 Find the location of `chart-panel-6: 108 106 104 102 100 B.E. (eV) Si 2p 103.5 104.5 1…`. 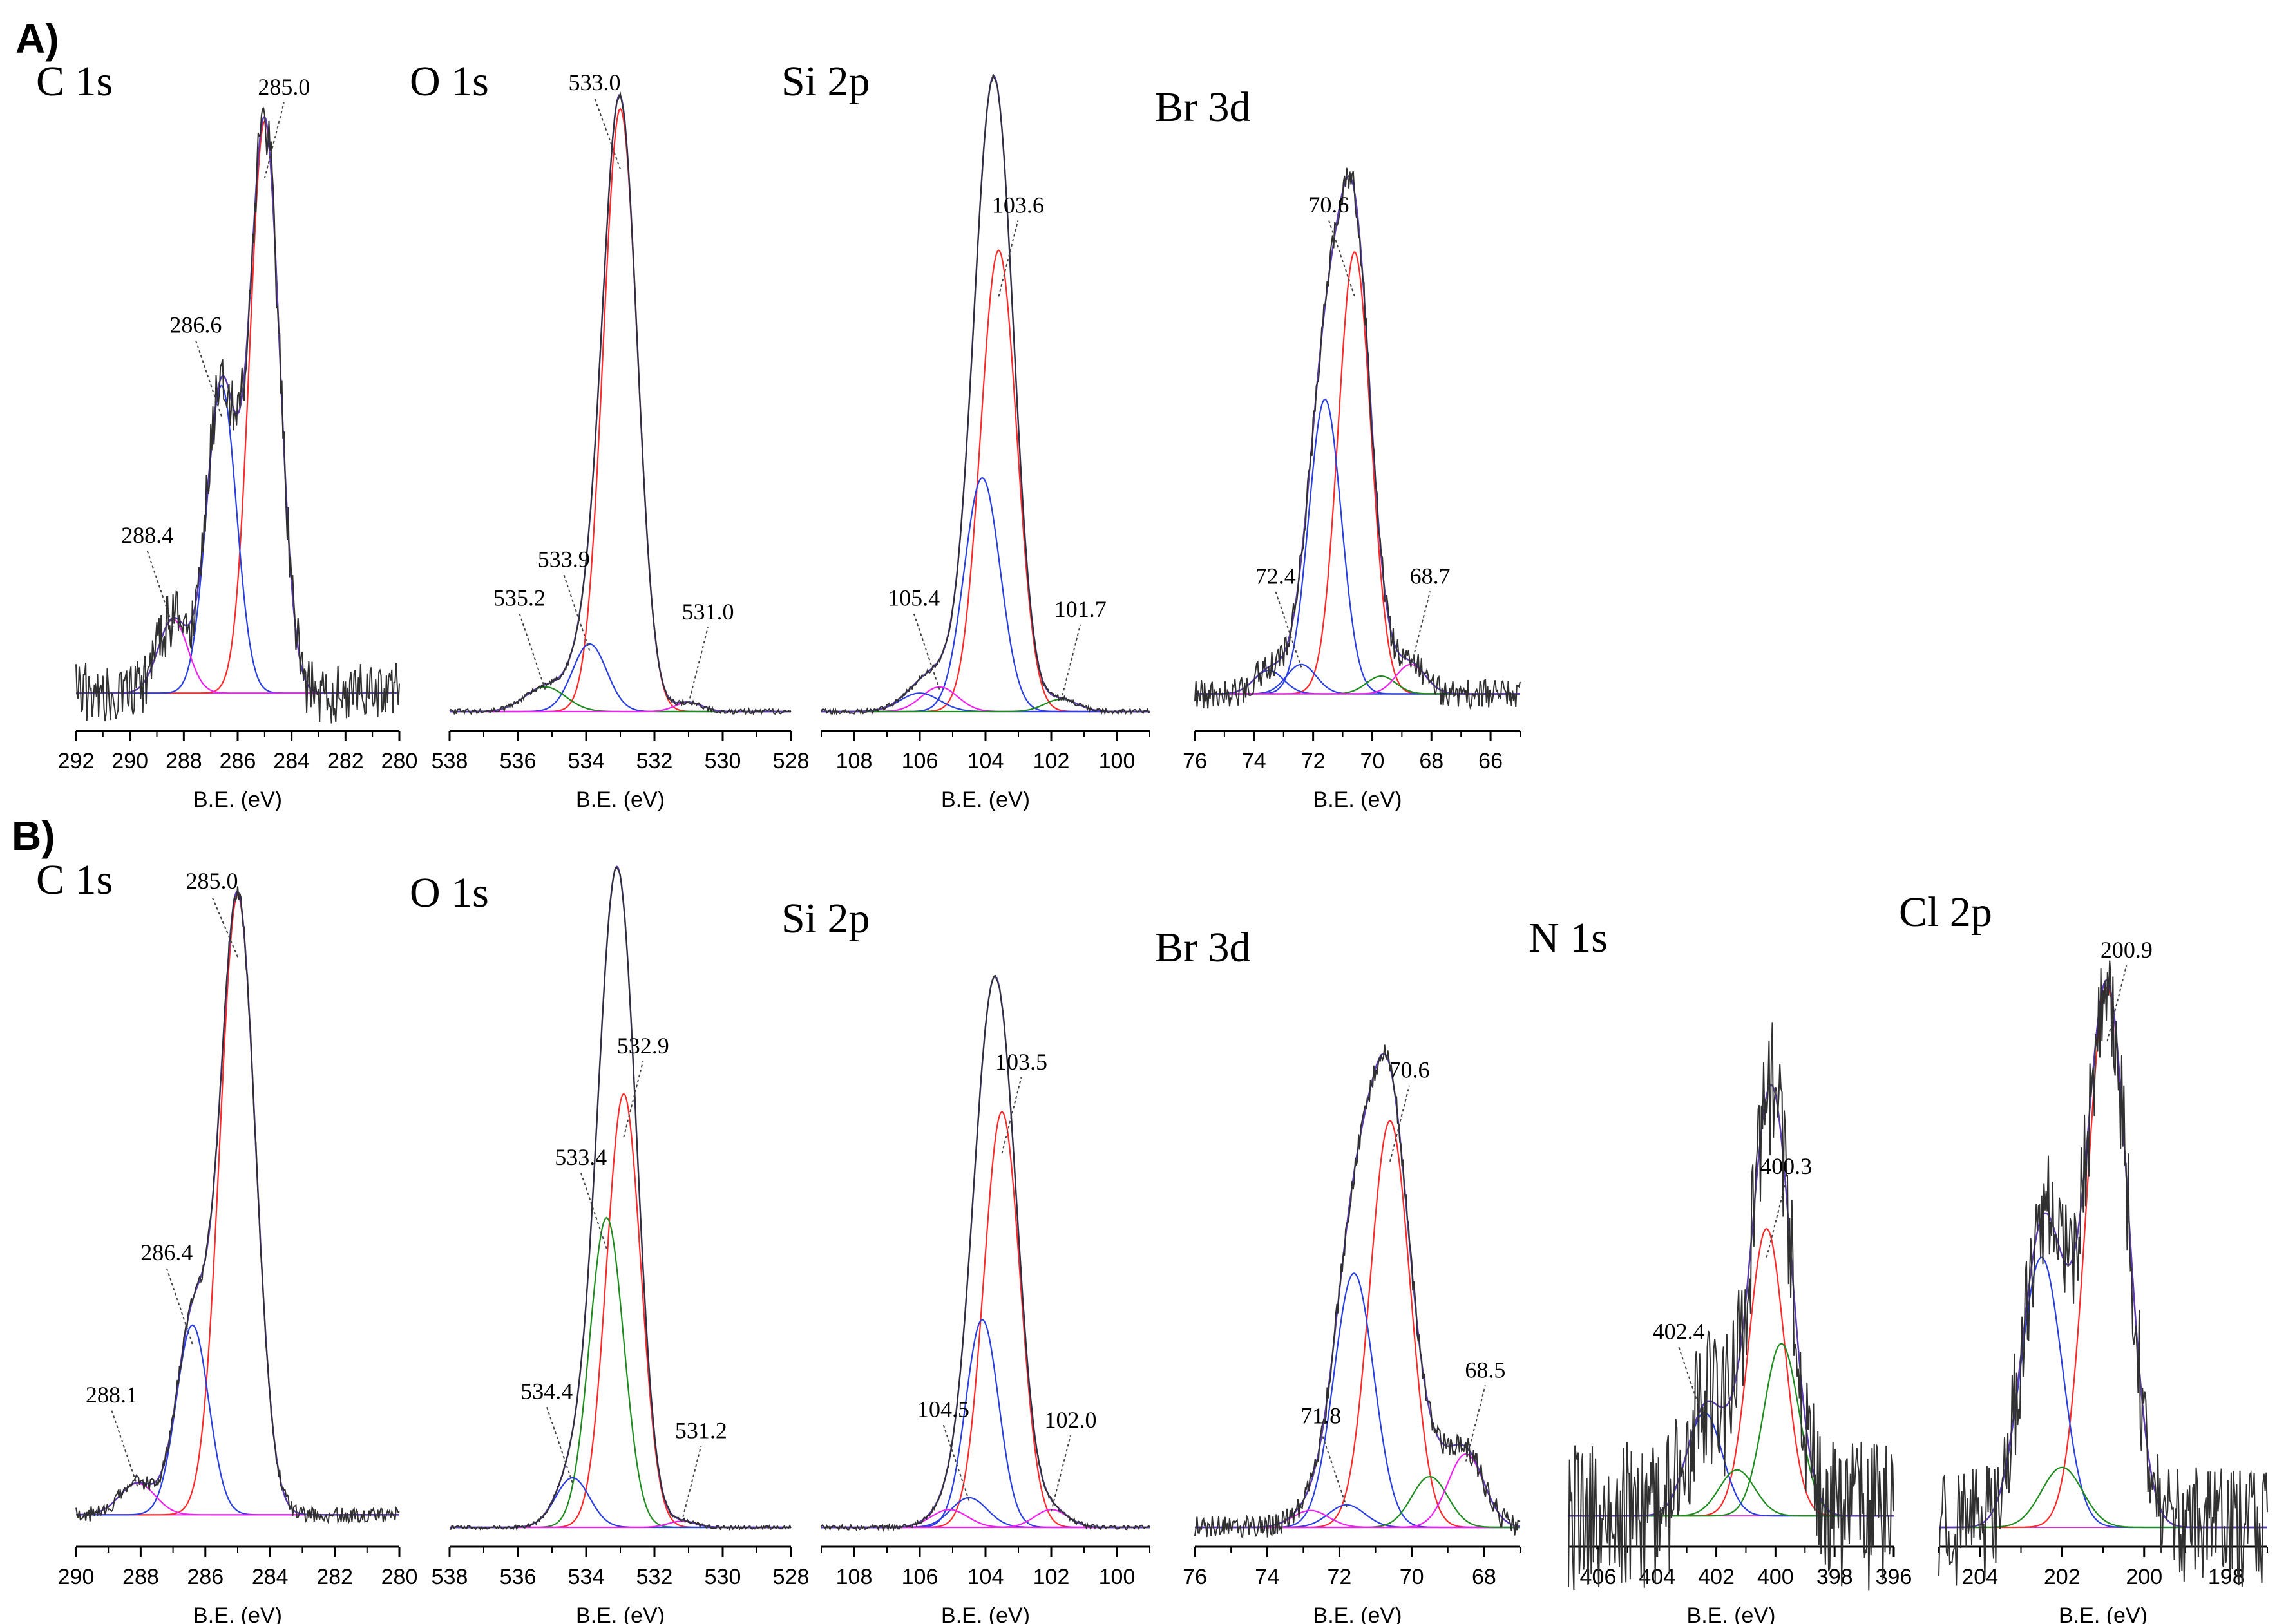

chart-panel-6: 108 106 104 102 100 B.E. (eV) Si 2p 103.5 104.5 1… is located at coordinates (965, 1259).